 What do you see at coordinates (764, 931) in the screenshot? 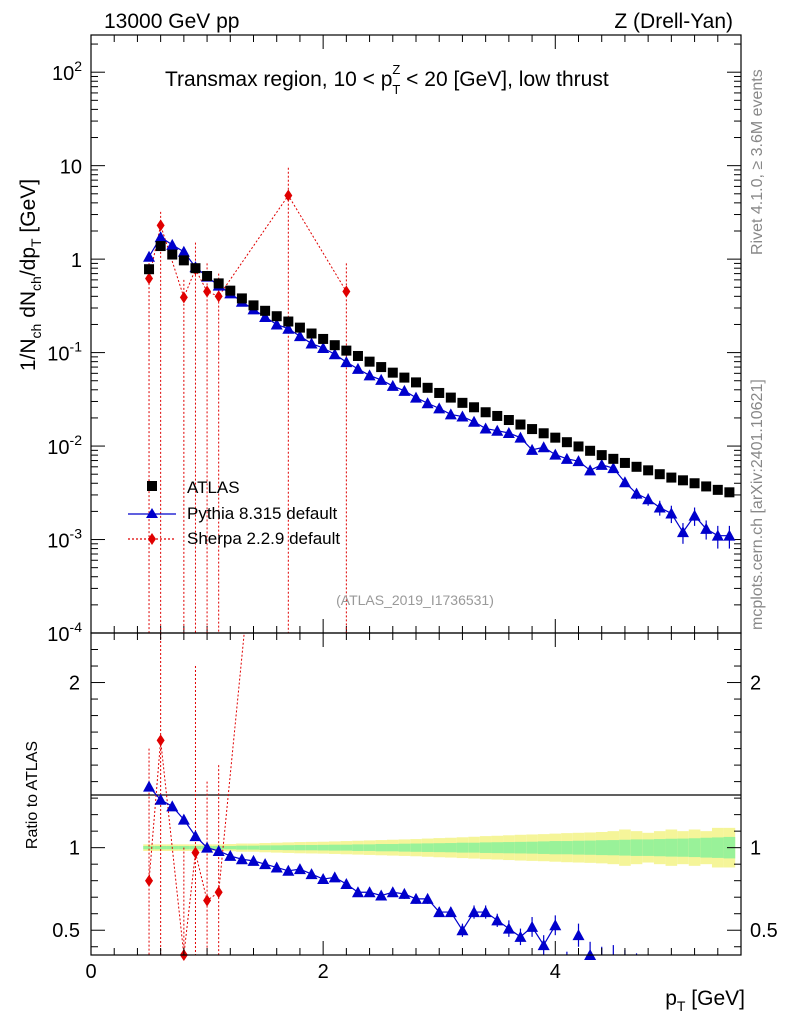
I see `ratio-y-tick-label-right: 0.5` at bounding box center [764, 931].